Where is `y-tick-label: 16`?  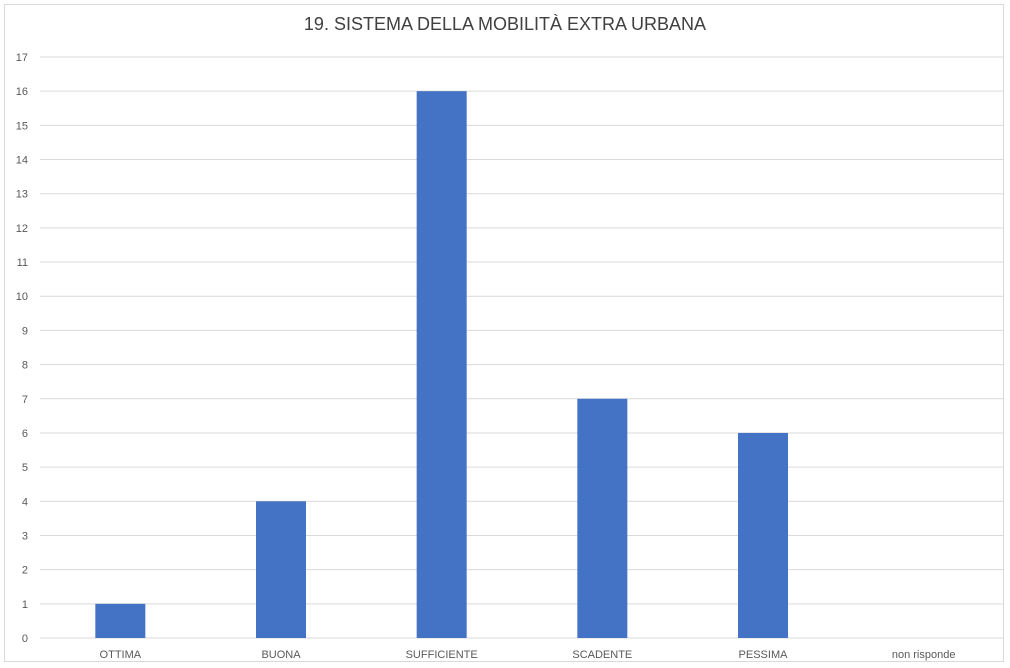 y-tick-label: 16 is located at coordinates (22, 92).